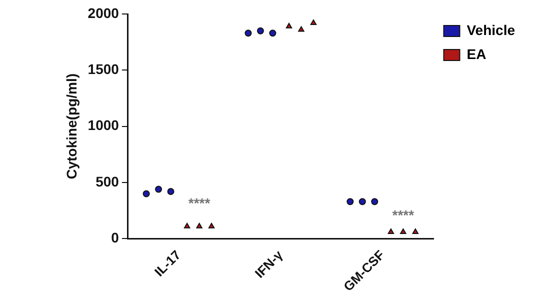 The width and height of the screenshot is (545, 298). What do you see at coordinates (104, 69) in the screenshot?
I see `y-tick-label: 1500` at bounding box center [104, 69].